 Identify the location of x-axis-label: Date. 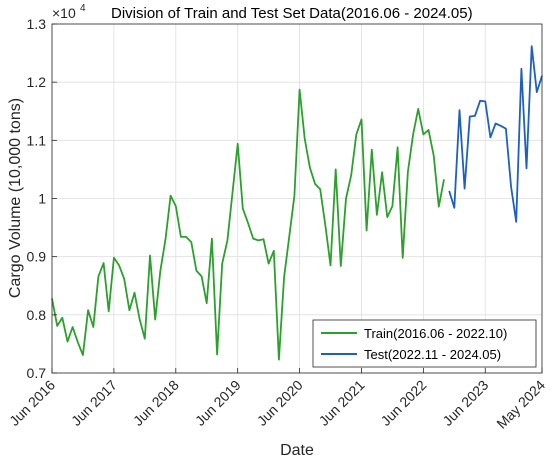
(297, 450).